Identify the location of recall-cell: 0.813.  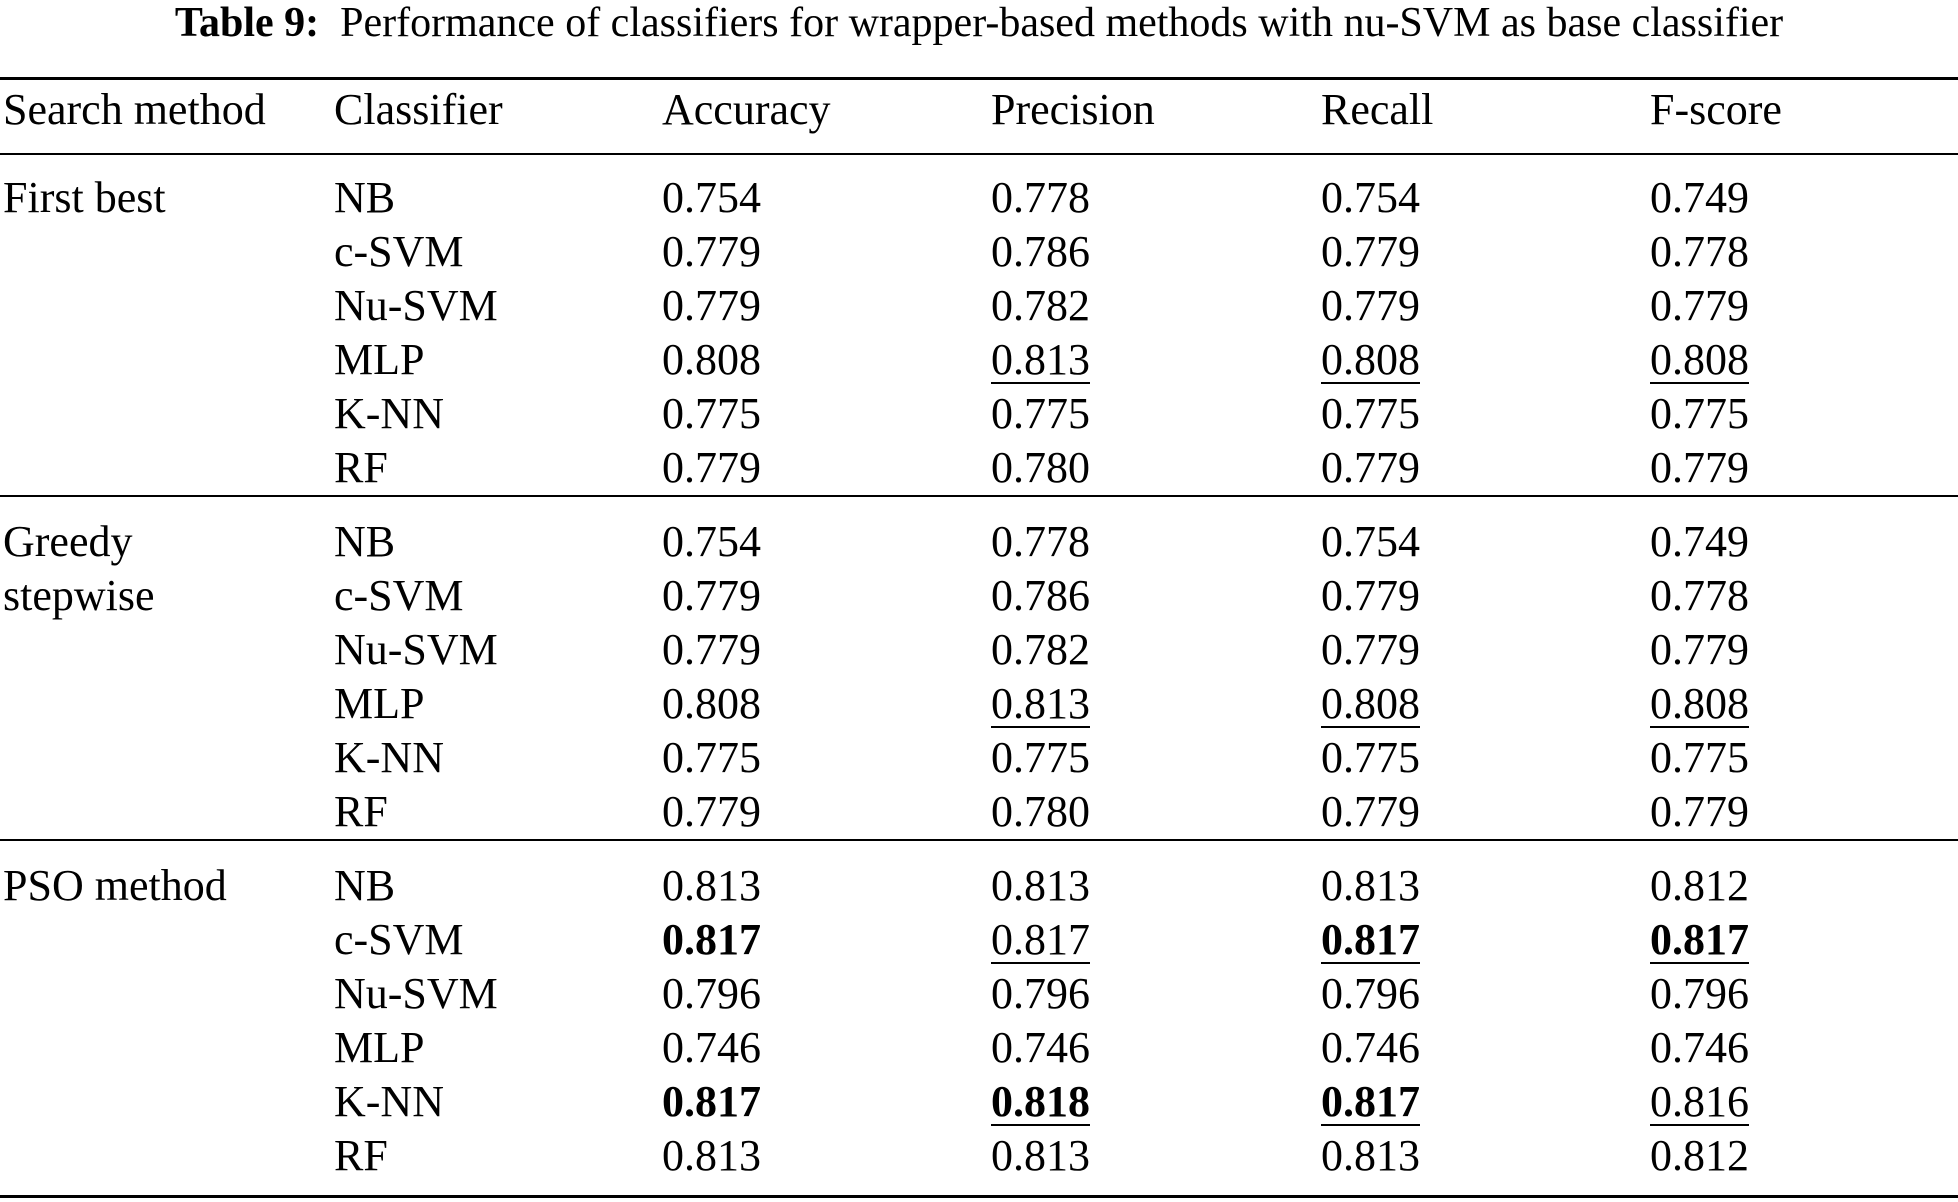
(1370, 1155).